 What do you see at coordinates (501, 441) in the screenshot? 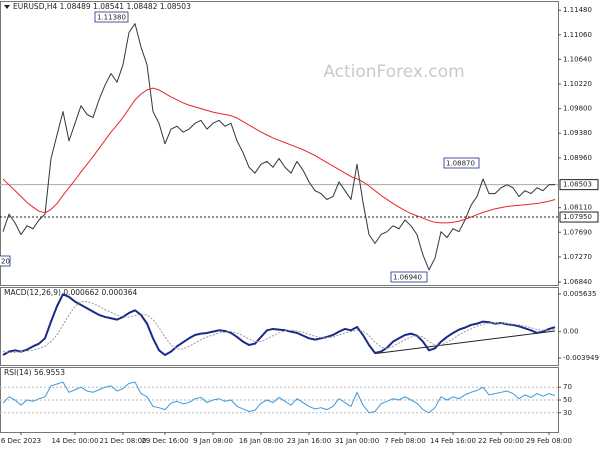
I see `x-tick-label: 22 Feb 00:00` at bounding box center [501, 441].